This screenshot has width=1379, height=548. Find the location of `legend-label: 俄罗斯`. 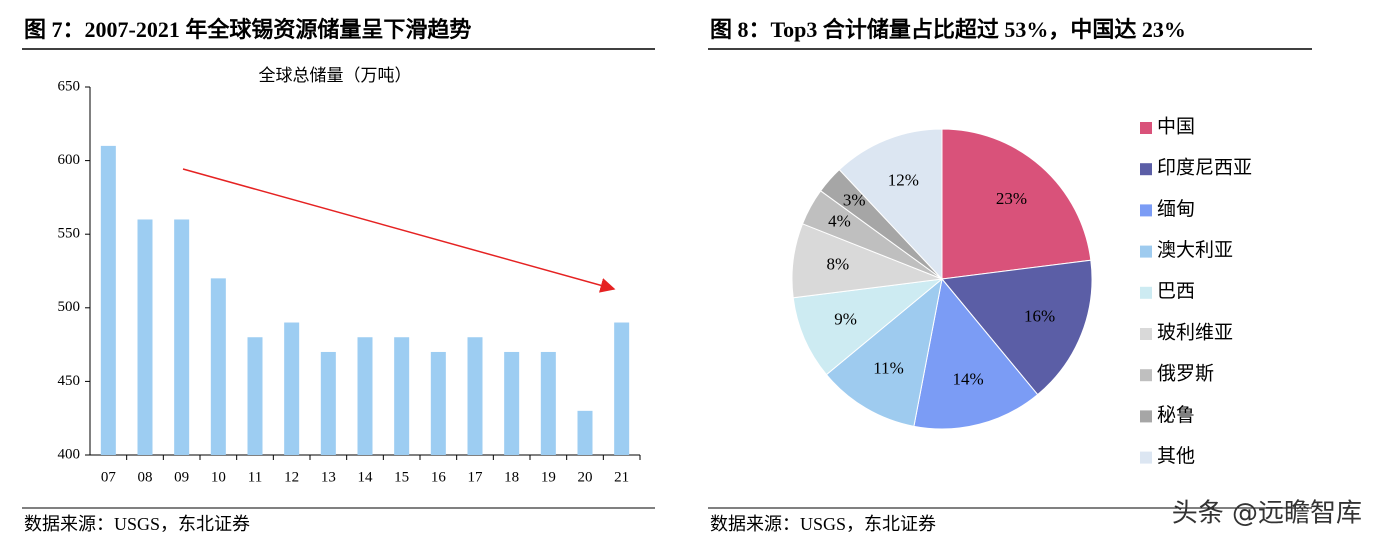

legend-label: 俄罗斯 is located at coordinates (1185, 374).